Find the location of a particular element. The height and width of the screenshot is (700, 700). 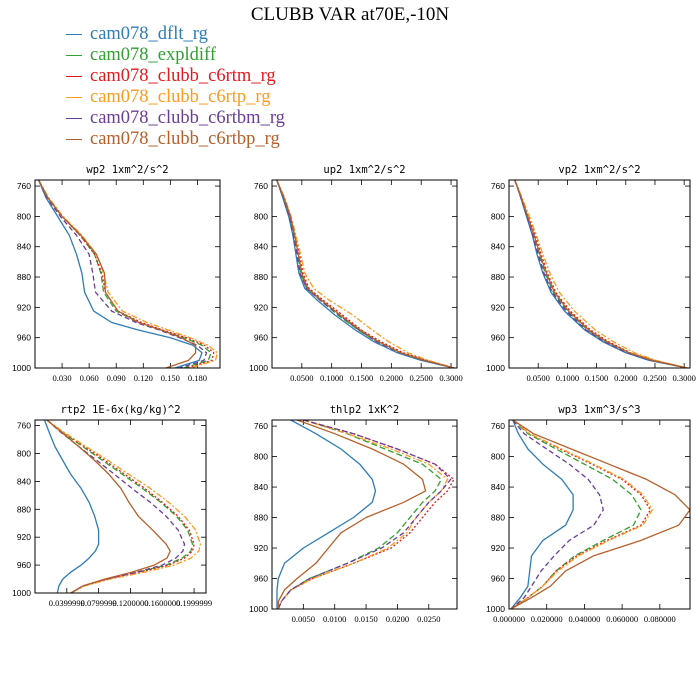

x-tick-label: 0.000000 is located at coordinates (509, 619).